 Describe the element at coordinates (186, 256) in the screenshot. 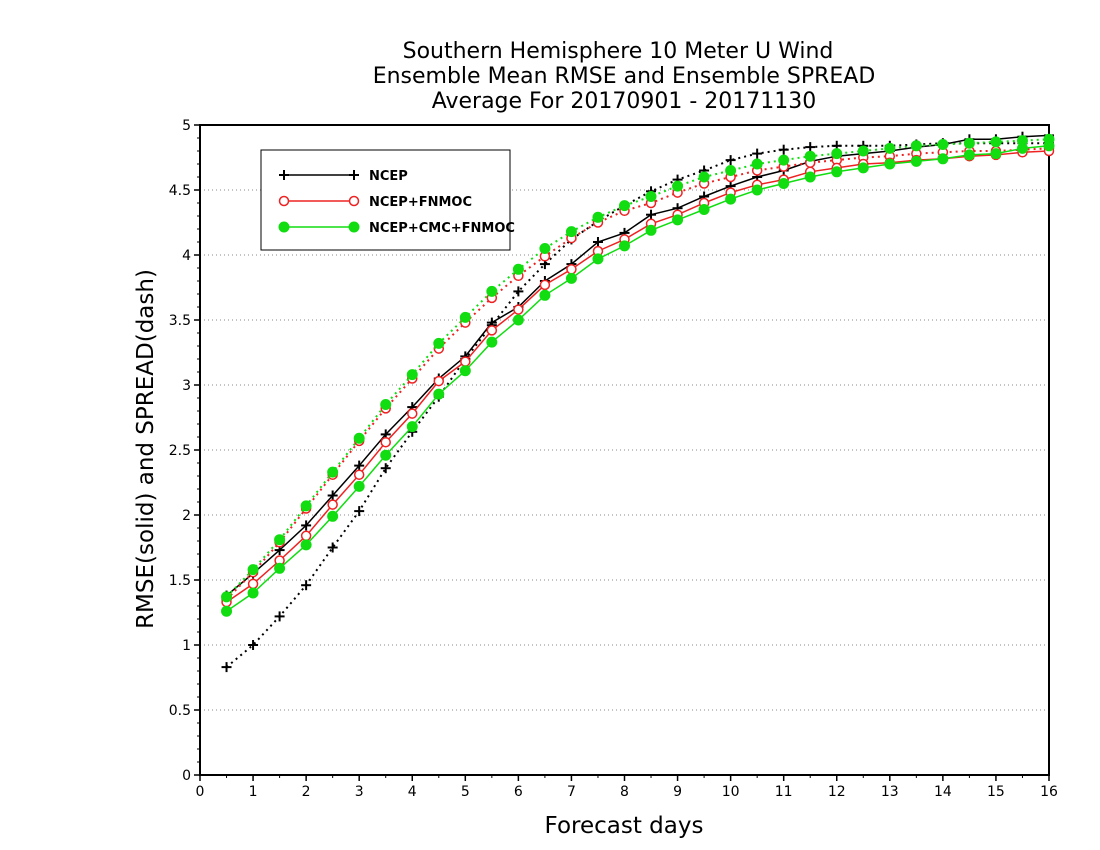

I see `y-tick-label: 4` at that location.